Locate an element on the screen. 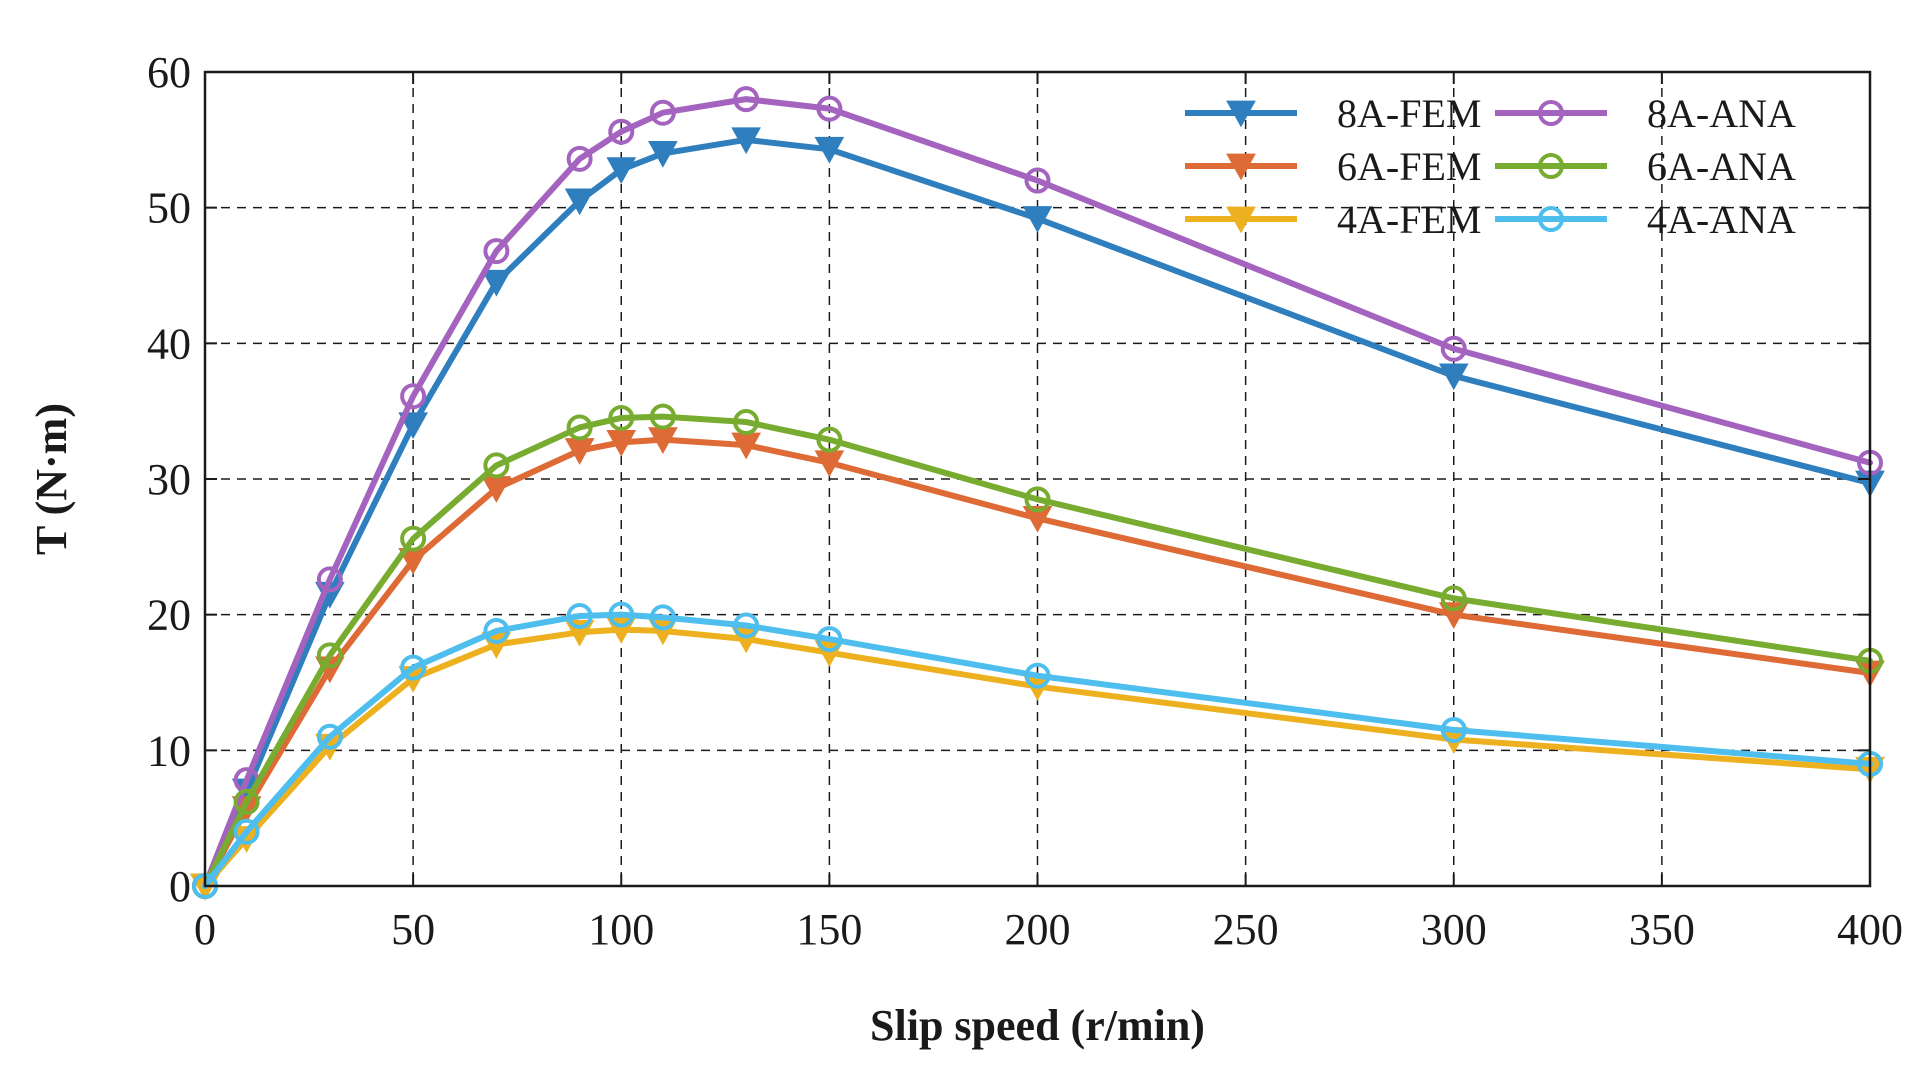 The width and height of the screenshot is (1927, 1068). legend-item: 6A-ANA is located at coordinates (1645, 166).